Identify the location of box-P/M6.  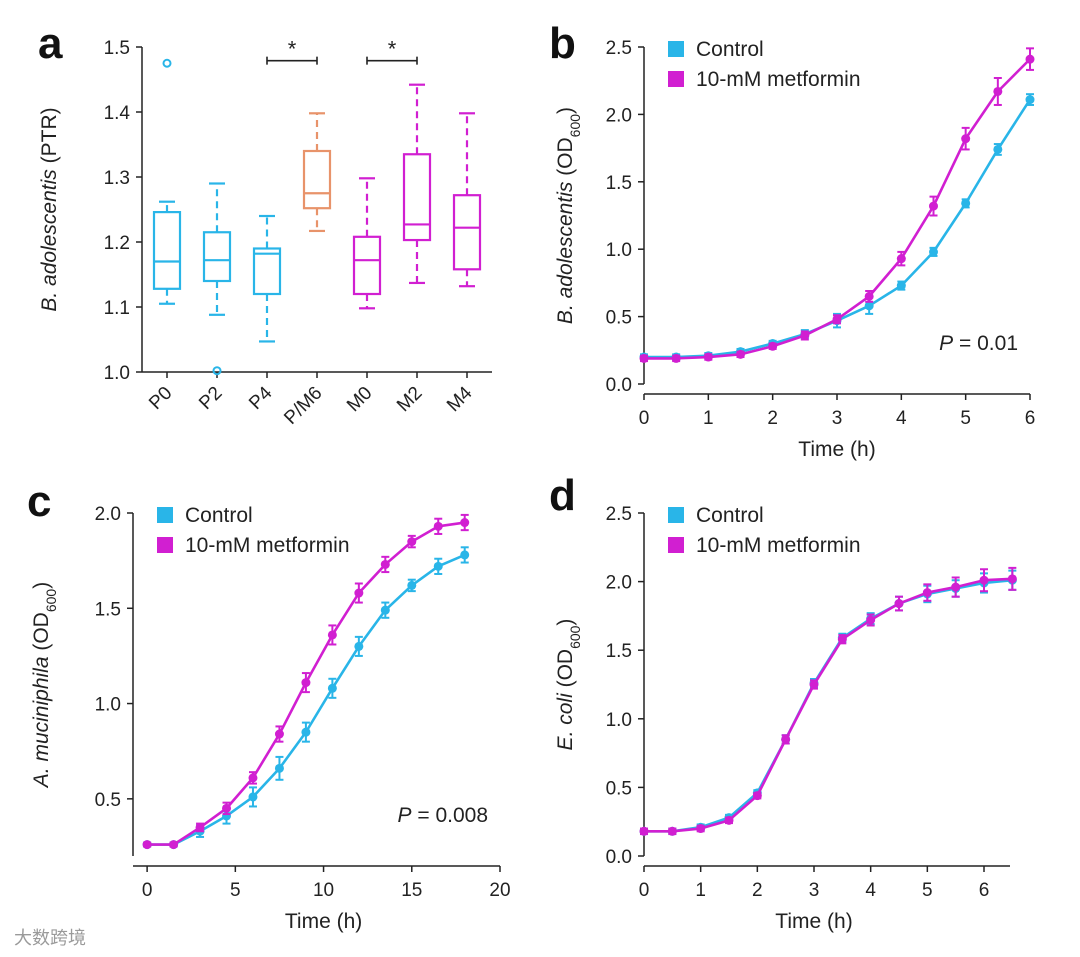
(317, 172).